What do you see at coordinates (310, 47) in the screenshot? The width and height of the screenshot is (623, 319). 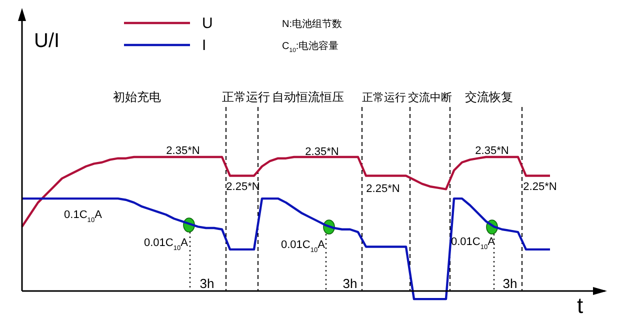 I see `text: C$_{10}$:电池容量` at bounding box center [310, 47].